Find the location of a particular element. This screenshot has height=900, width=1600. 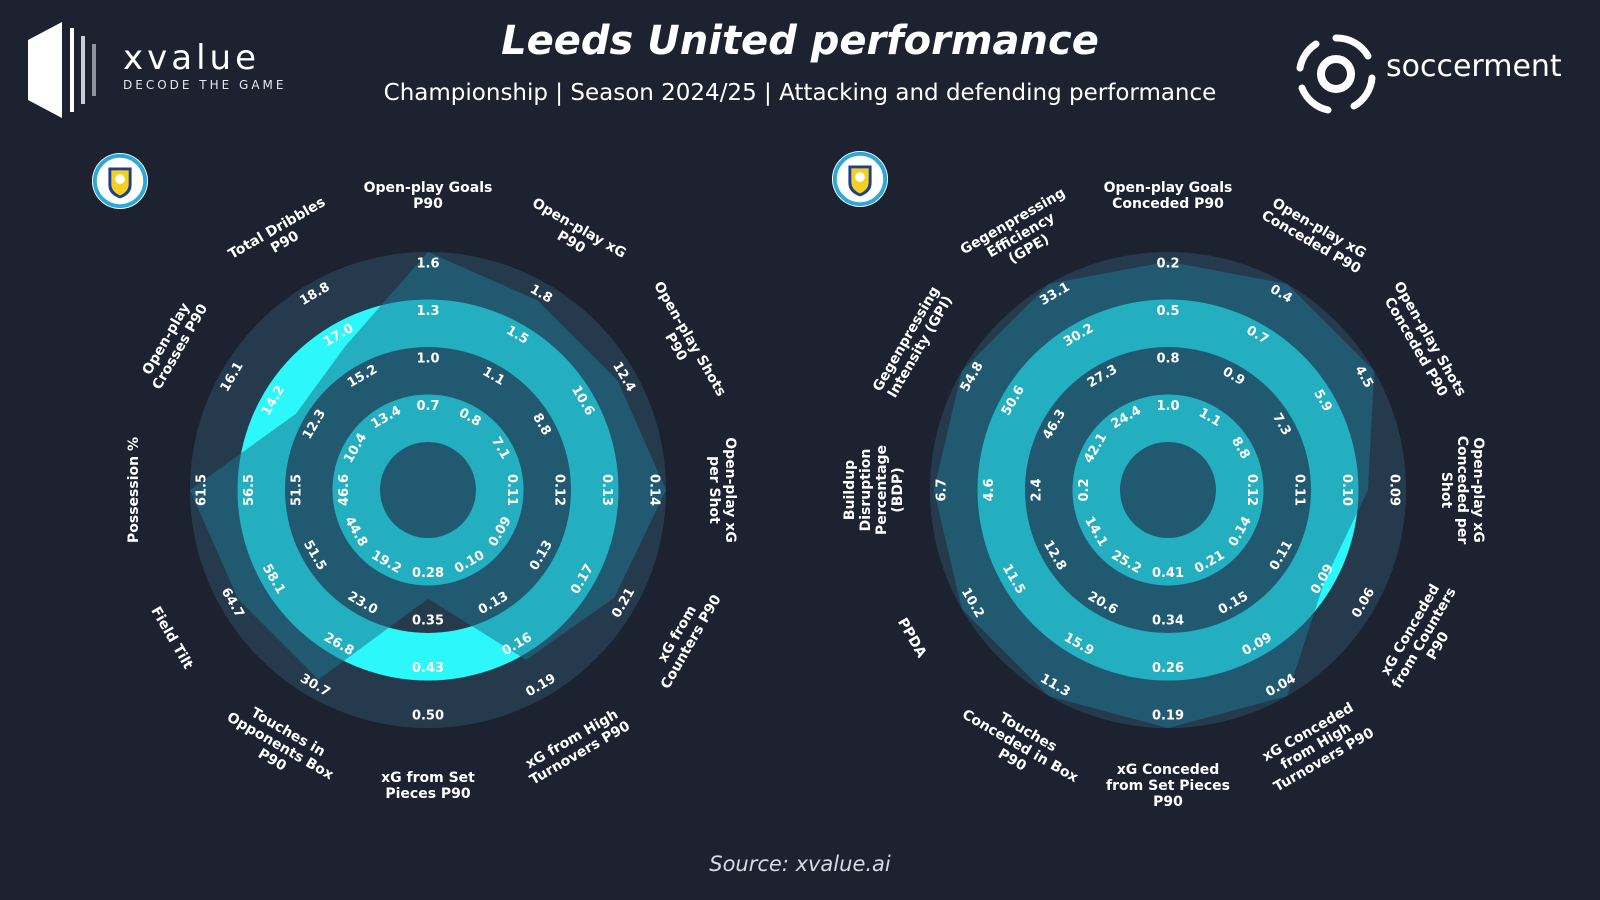

radar-axis-label: GegenpressingEfficiency(GPE) is located at coordinates (1021, 235).